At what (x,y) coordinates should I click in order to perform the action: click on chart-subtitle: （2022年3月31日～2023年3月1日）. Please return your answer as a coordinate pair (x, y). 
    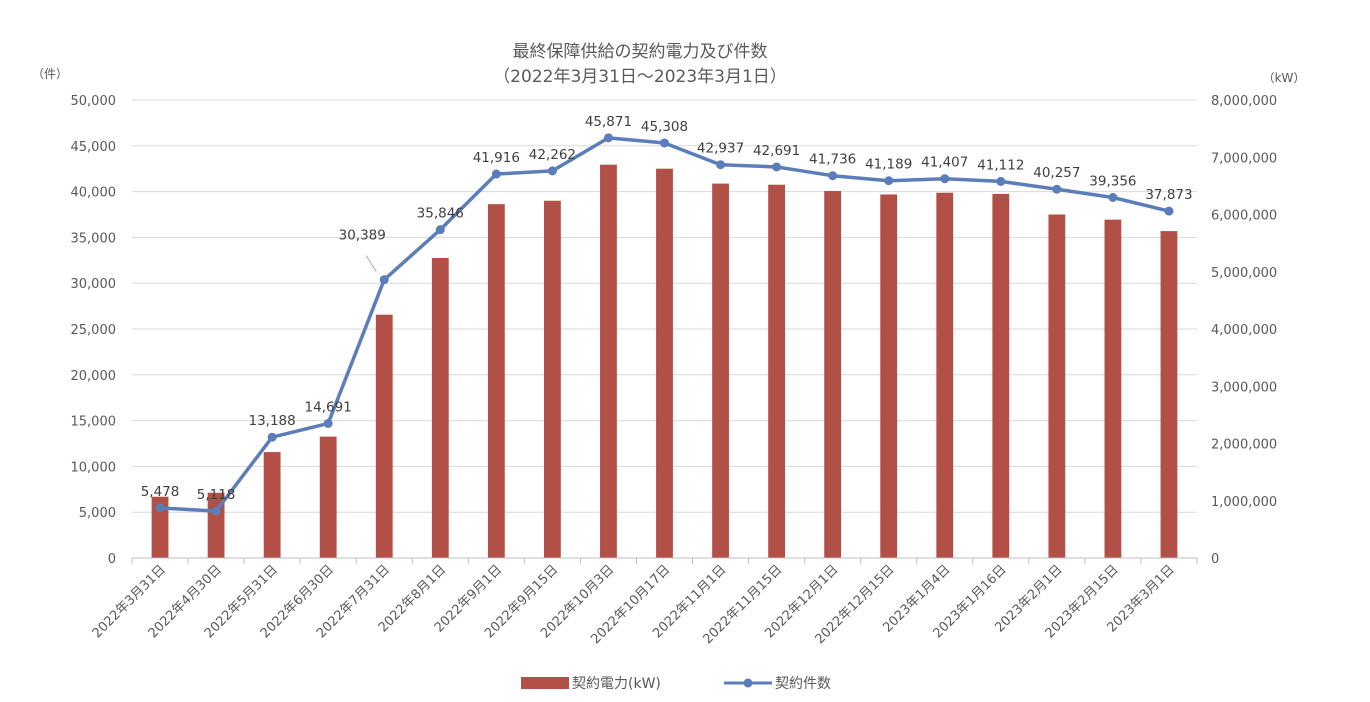
    Looking at the image, I should click on (640, 77).